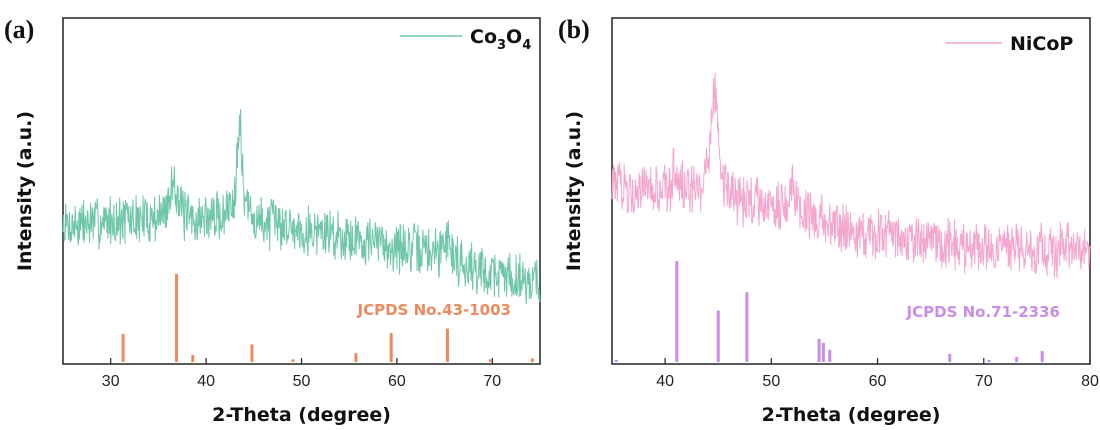 This screenshot has width=1100, height=430. Describe the element at coordinates (465, 39) in the screenshot. I see `legend: Co3O4` at that location.